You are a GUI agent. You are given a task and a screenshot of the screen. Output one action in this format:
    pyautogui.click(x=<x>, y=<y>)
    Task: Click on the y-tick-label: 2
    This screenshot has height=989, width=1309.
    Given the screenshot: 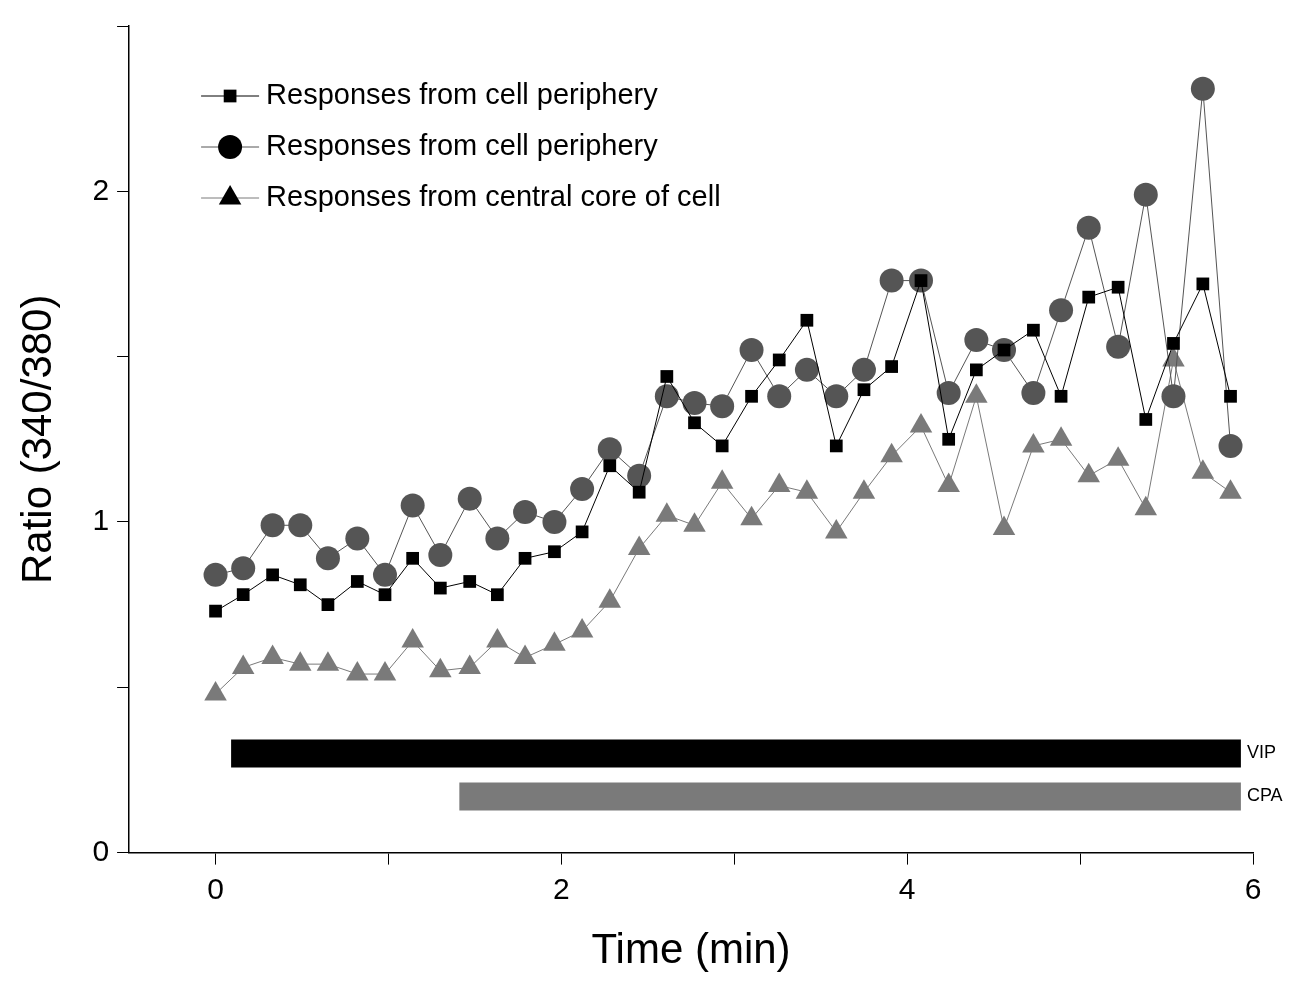 What is the action you would take?
    pyautogui.click(x=101, y=189)
    